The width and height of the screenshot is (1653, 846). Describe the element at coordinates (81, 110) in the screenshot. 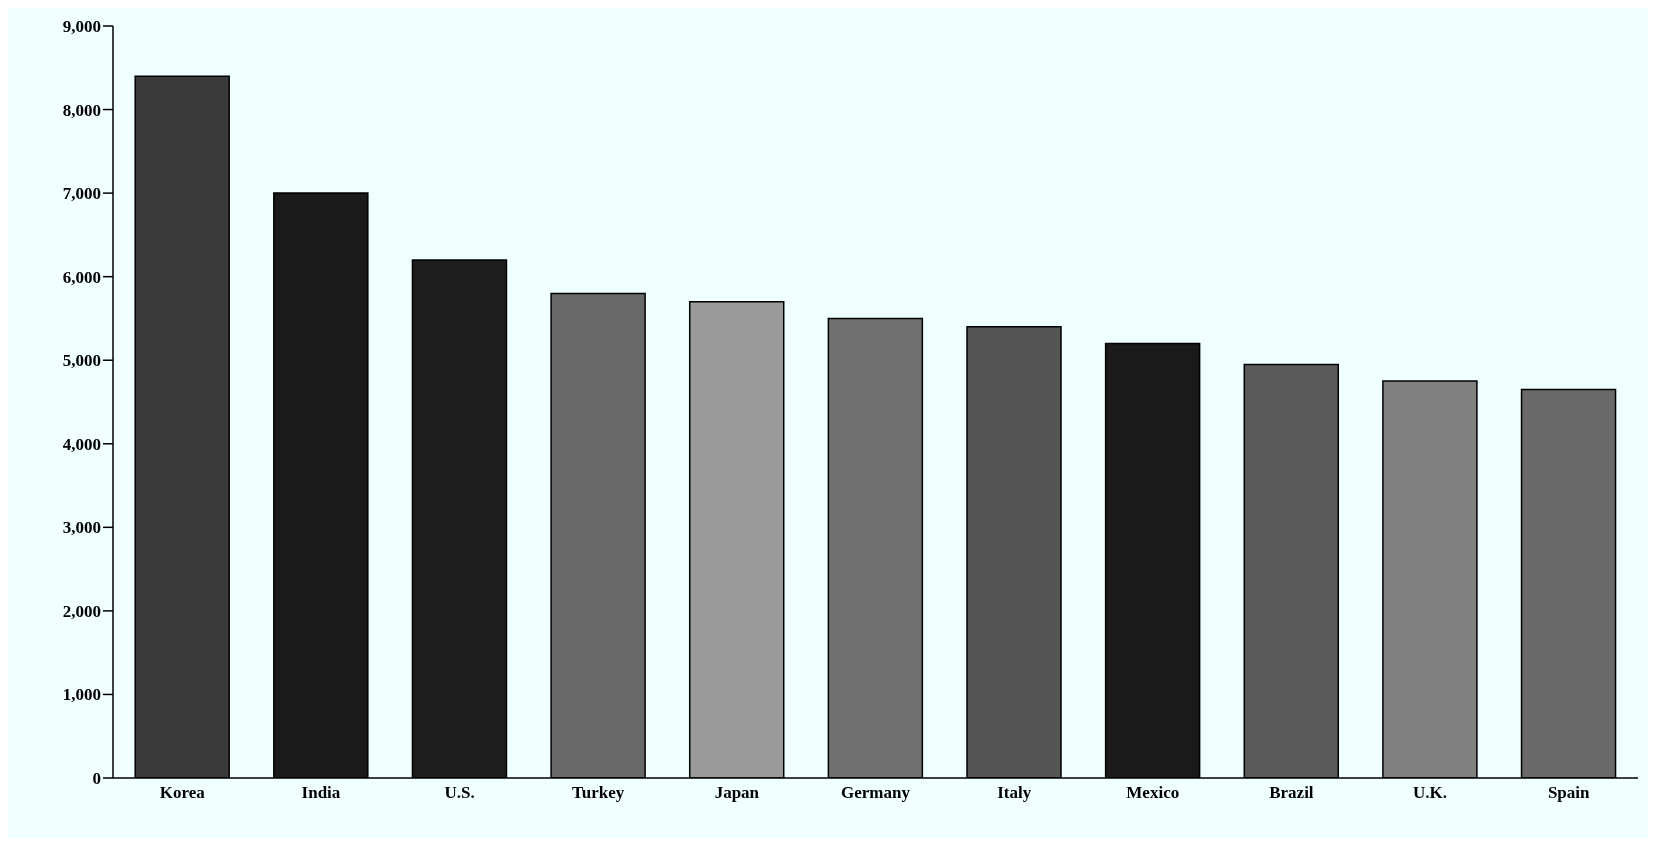

I see `y-tick-label: 8,000` at that location.